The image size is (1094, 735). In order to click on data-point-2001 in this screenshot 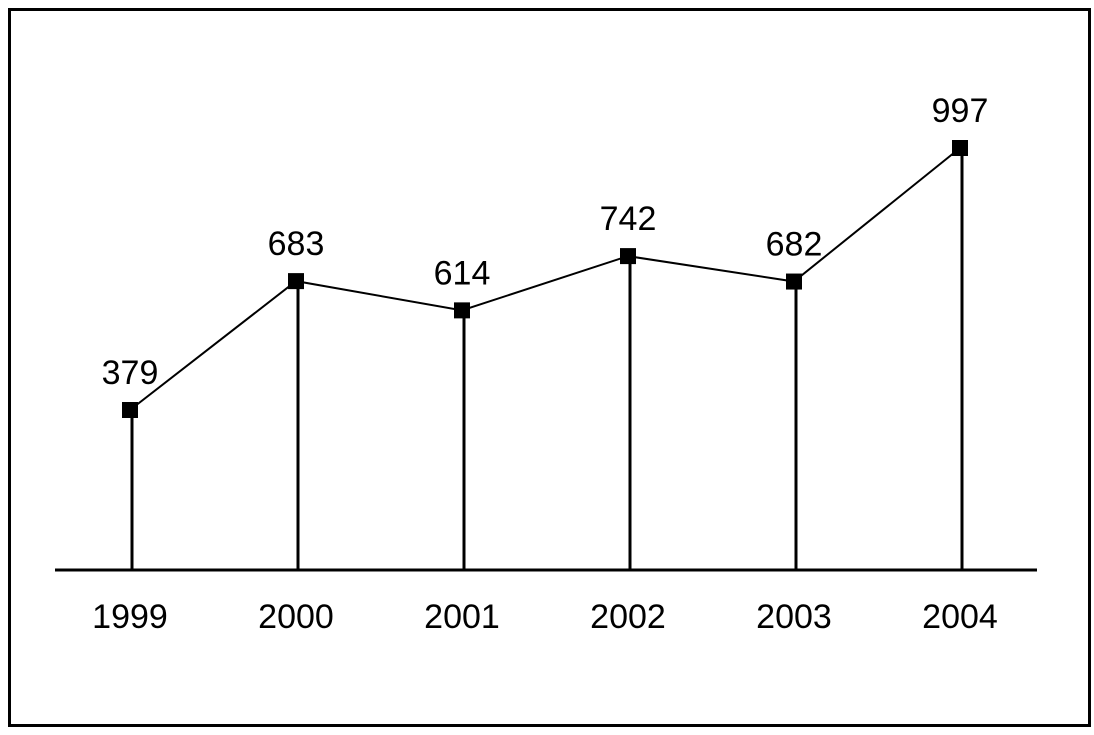, I will do `click(462, 310)`.